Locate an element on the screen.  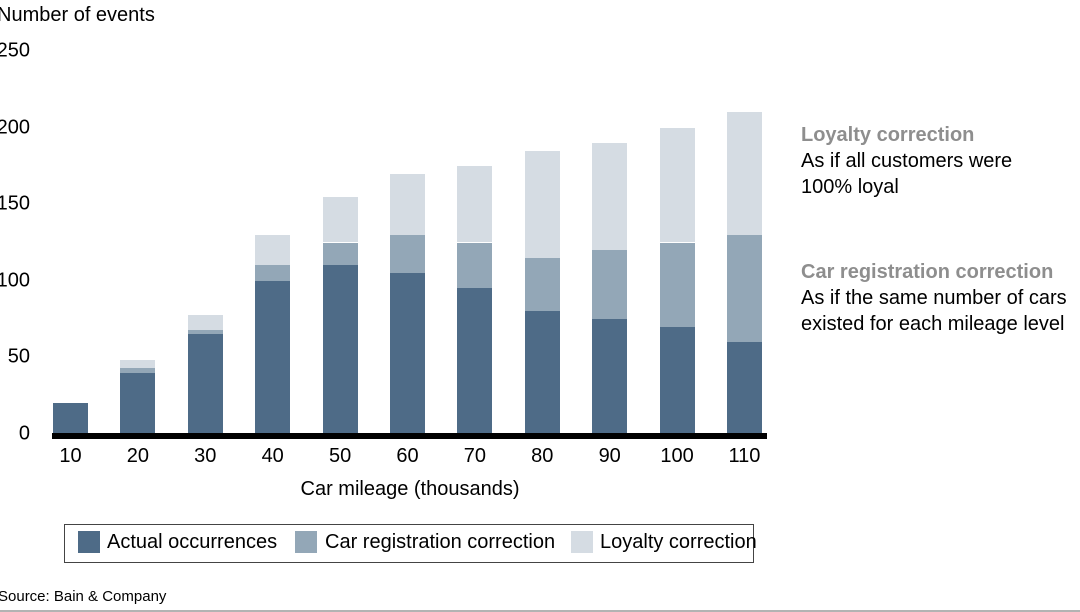
legend-box is located at coordinates (409, 543).